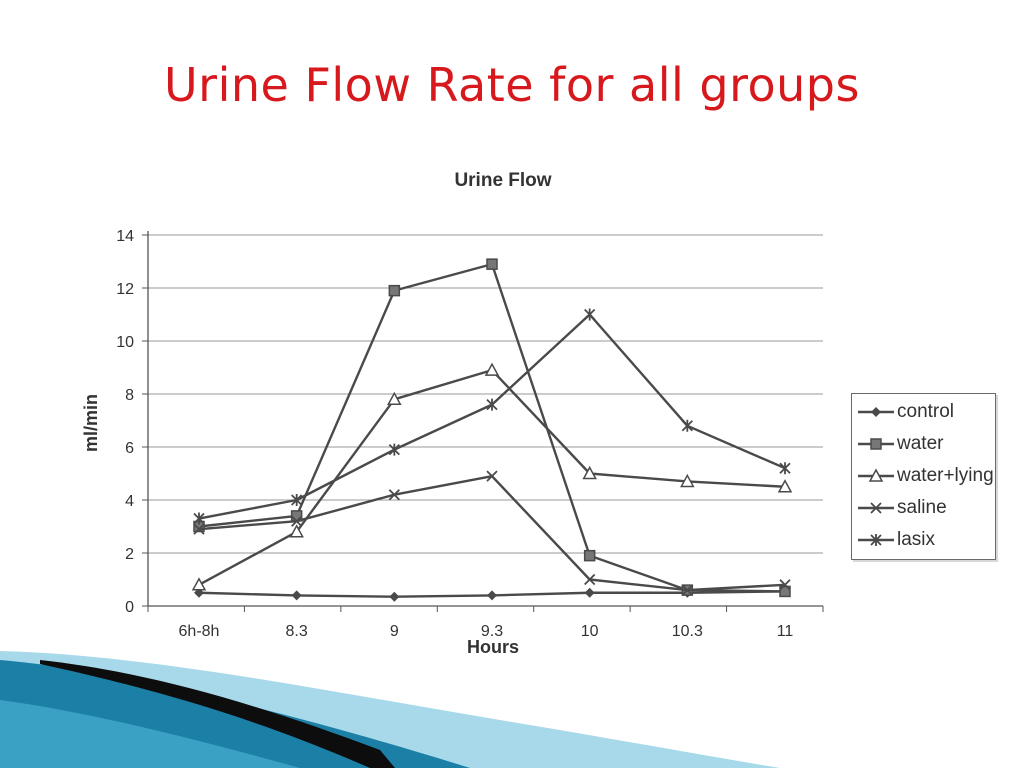 This screenshot has width=1024, height=768. Describe the element at coordinates (129, 607) in the screenshot. I see `y-tick-label: 0` at that location.